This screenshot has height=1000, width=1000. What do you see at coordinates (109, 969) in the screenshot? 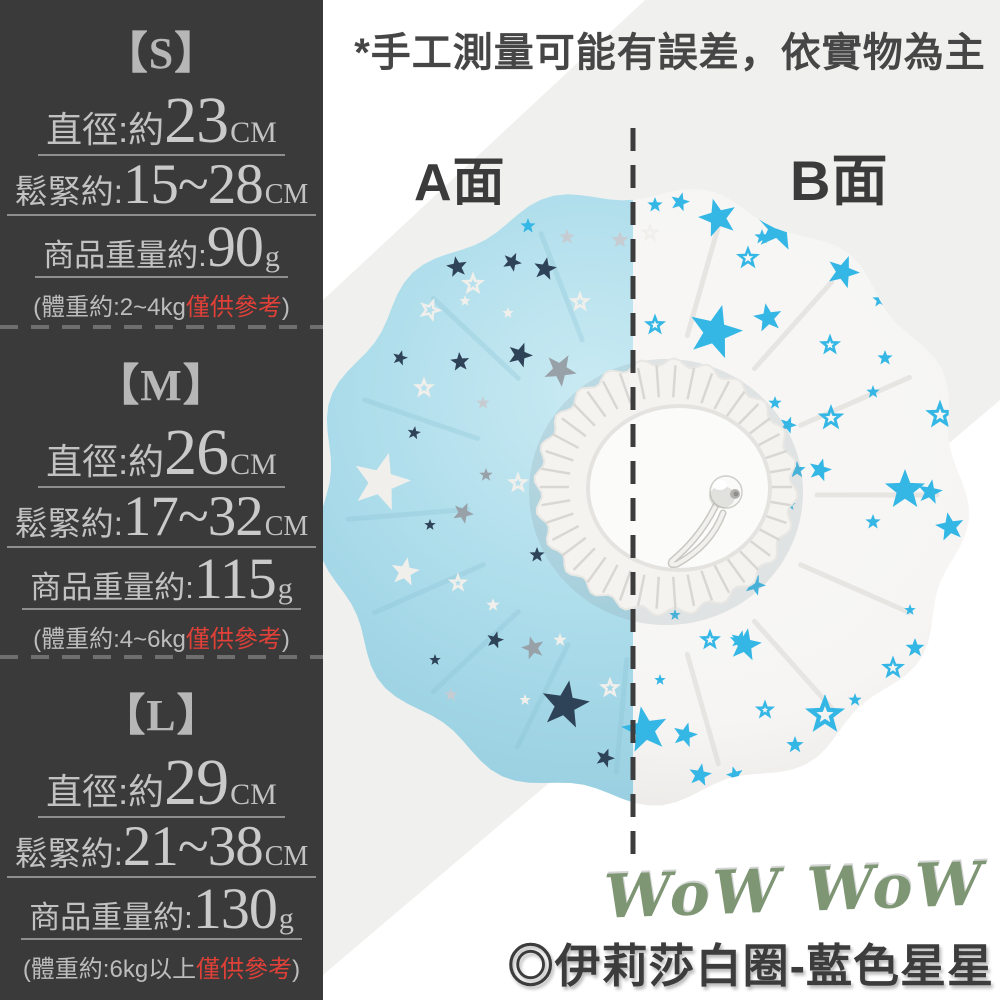
I see `note-text: (體重約:6kg以上` at bounding box center [109, 969].